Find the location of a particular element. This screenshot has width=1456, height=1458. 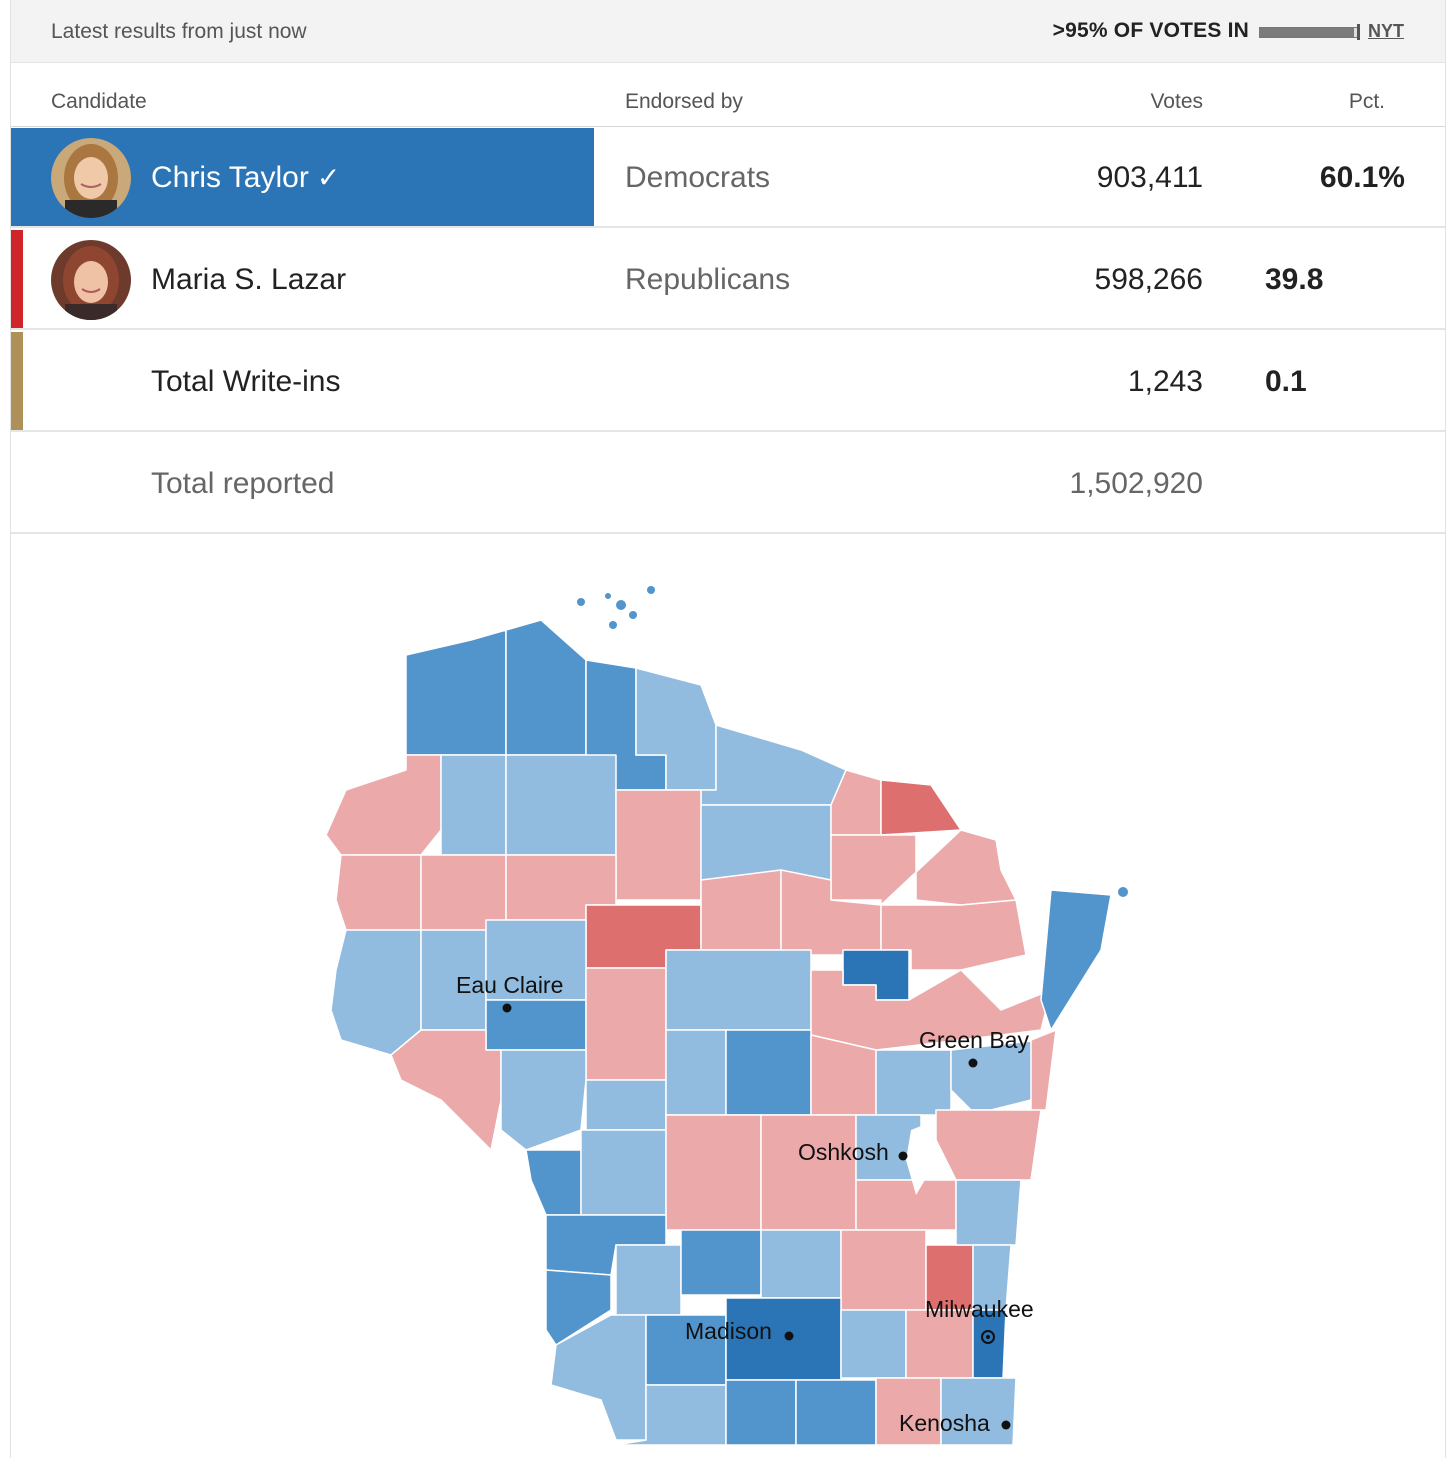

city-label-kenosha: Kenosha is located at coordinates (944, 1423).